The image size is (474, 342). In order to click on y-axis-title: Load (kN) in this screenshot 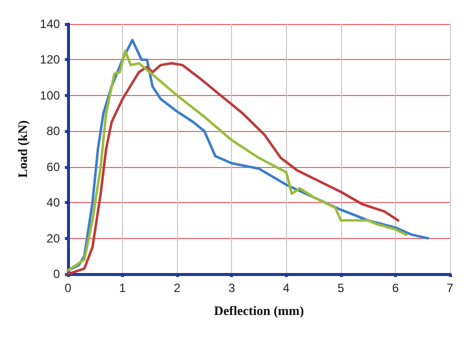, I will do `click(22, 149)`.